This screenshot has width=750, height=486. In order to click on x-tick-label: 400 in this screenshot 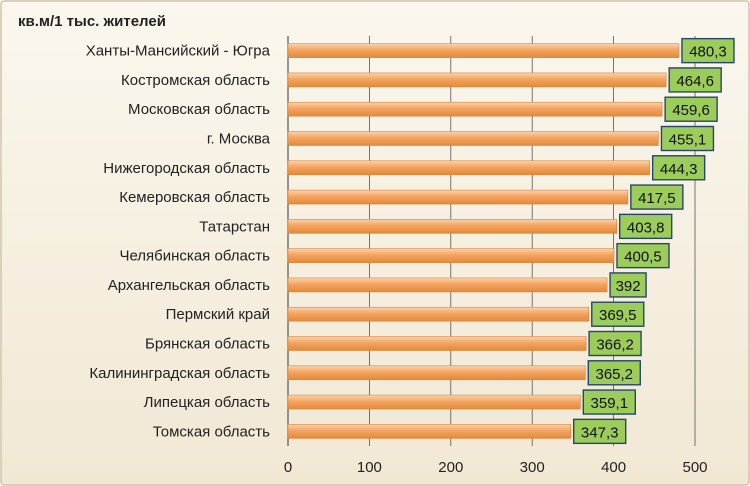, I will do `click(613, 467)`.